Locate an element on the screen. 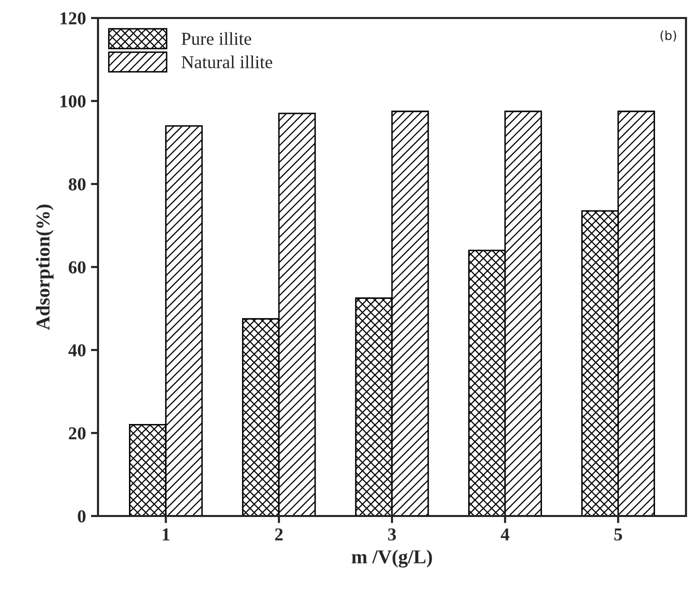 The image size is (700, 600). x-tick-label: 1 is located at coordinates (166, 534).